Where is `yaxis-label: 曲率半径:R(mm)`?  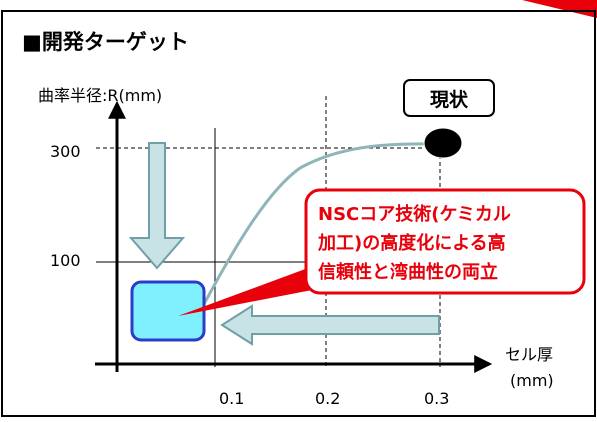 yaxis-label: 曲率半径:R(mm) is located at coordinates (100, 95).